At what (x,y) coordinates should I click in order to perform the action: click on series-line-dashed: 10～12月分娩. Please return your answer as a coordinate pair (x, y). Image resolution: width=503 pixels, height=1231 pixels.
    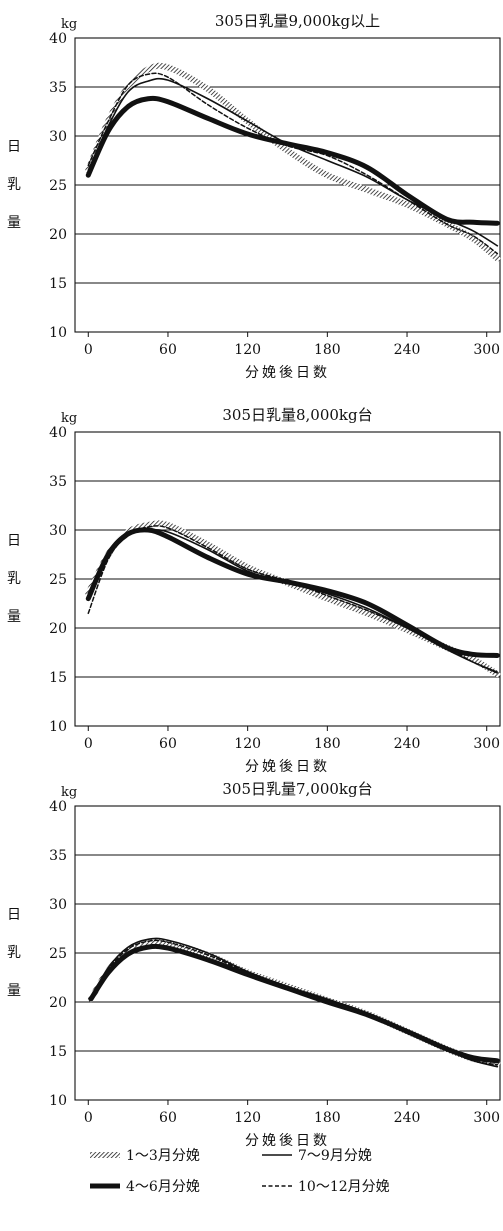
    Looking at the image, I should click on (293, 599).